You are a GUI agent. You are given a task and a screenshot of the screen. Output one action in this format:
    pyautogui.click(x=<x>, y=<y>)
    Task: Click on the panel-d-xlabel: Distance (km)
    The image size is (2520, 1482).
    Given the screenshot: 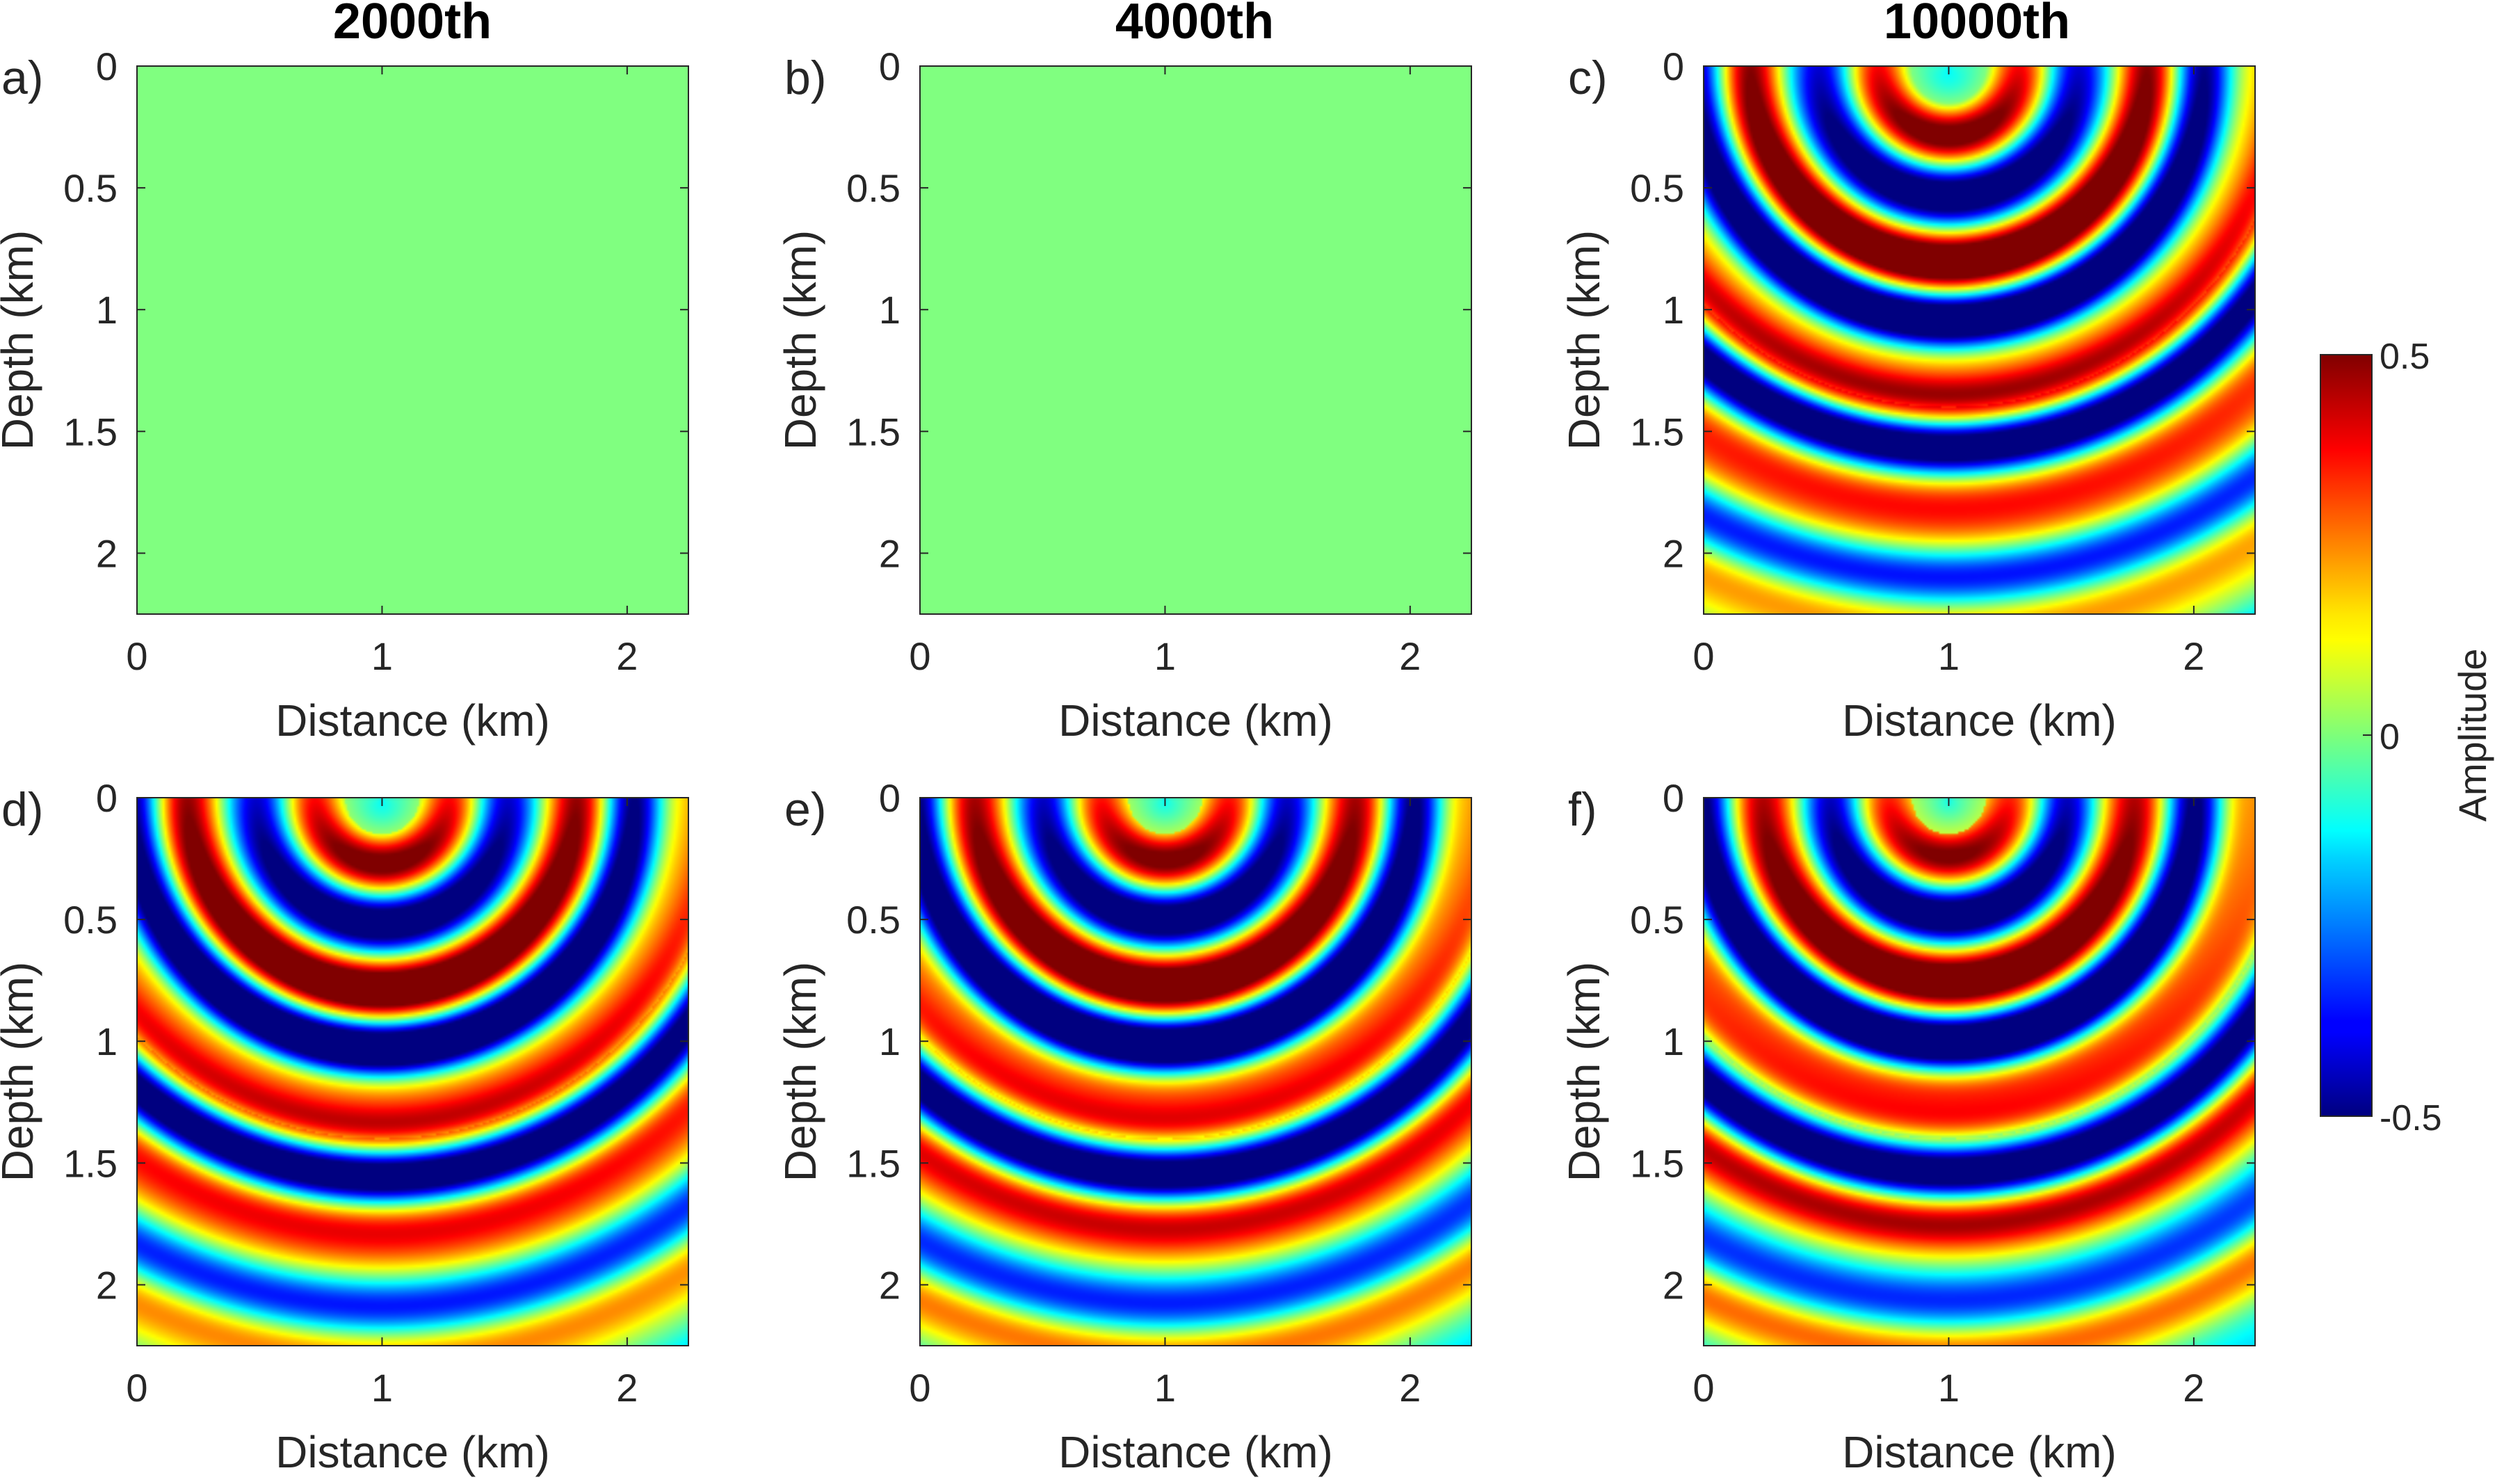 What is the action you would take?
    pyautogui.click(x=412, y=1452)
    